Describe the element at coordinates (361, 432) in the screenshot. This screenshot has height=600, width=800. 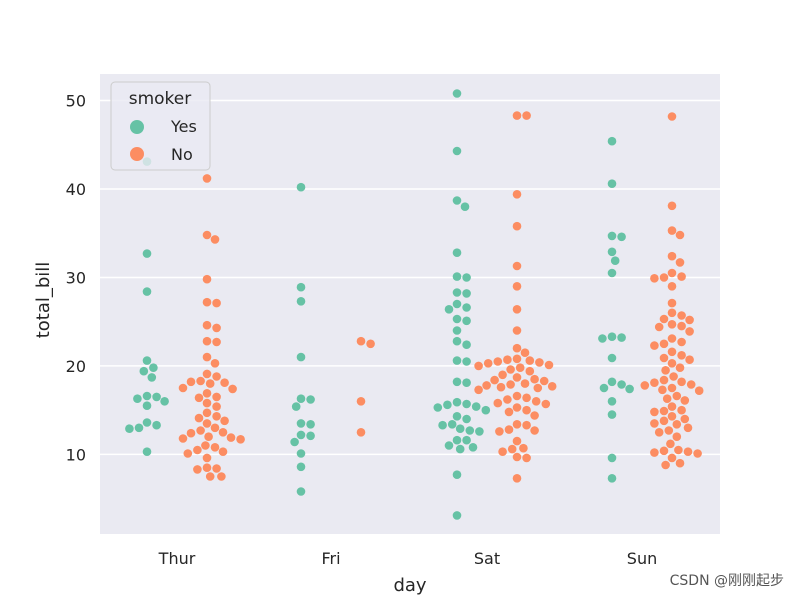
I see `data-point-no-fri` at that location.